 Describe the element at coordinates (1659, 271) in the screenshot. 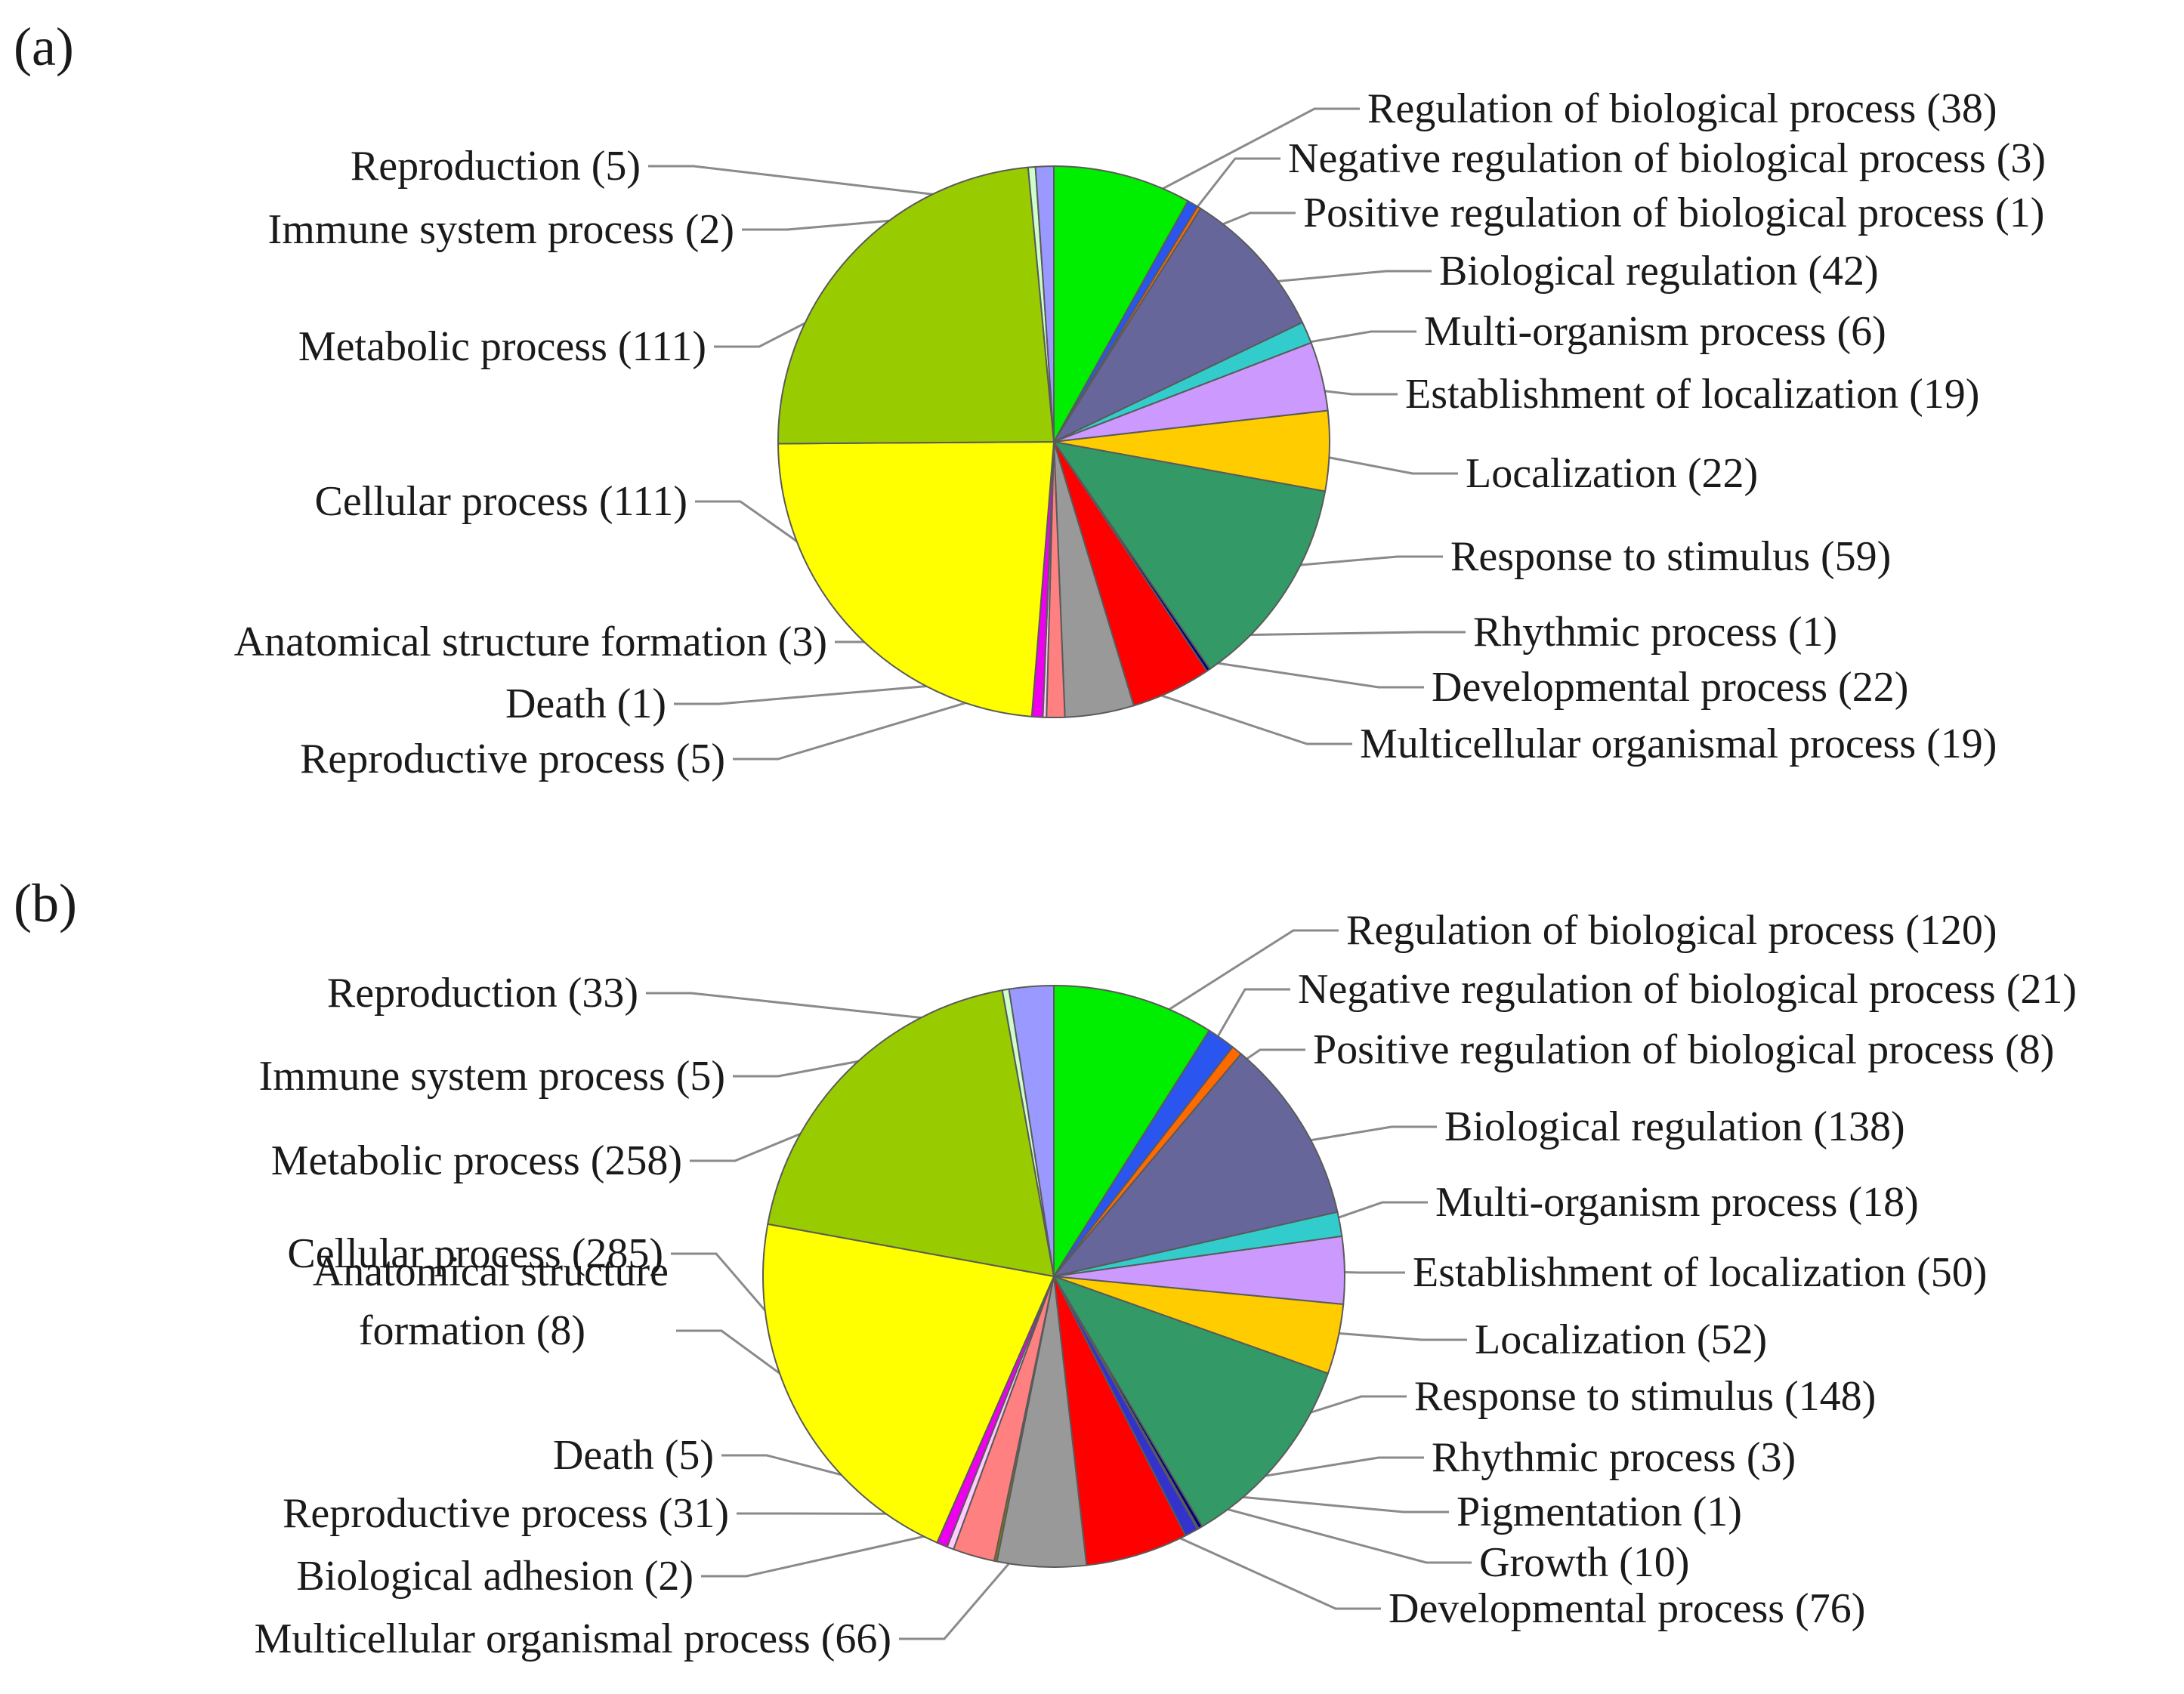

I see `slice-label: Biological regulation (42)` at that location.